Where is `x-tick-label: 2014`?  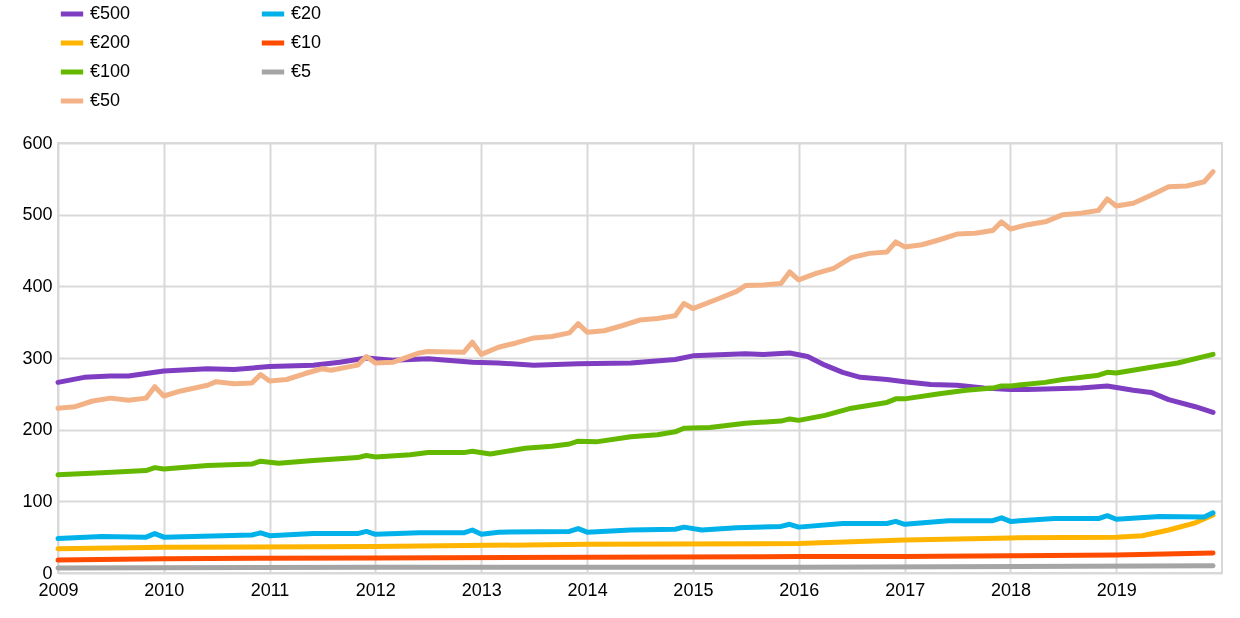
x-tick-label: 2014 is located at coordinates (587, 589).